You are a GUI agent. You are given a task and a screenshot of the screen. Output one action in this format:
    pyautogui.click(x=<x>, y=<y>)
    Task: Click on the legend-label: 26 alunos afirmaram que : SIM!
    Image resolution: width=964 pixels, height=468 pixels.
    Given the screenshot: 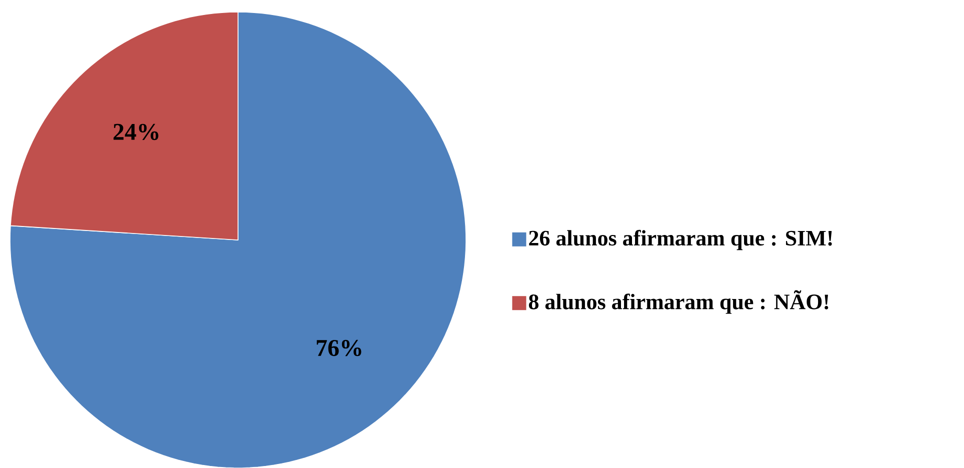 What is the action you would take?
    pyautogui.click(x=680, y=240)
    